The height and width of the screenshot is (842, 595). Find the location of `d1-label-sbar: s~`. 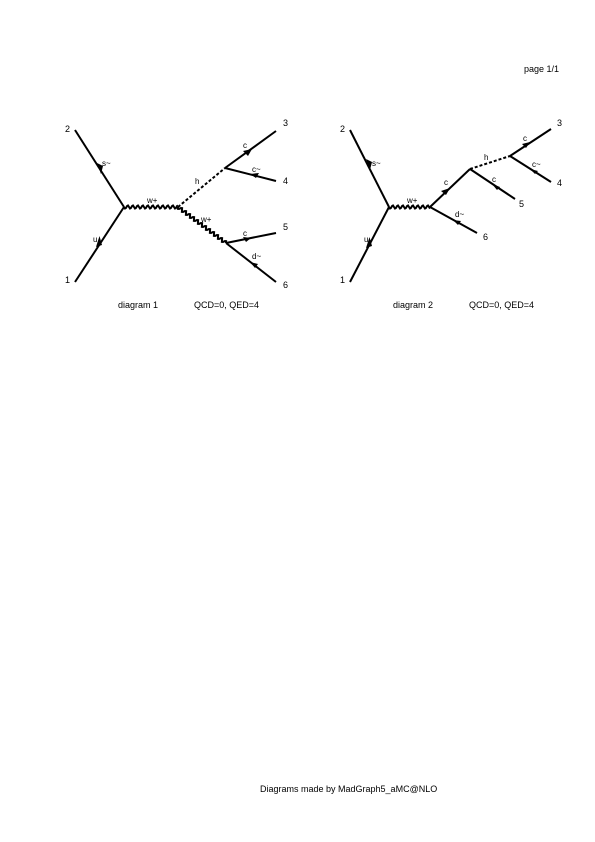

d1-label-sbar: s~ is located at coordinates (106, 163).